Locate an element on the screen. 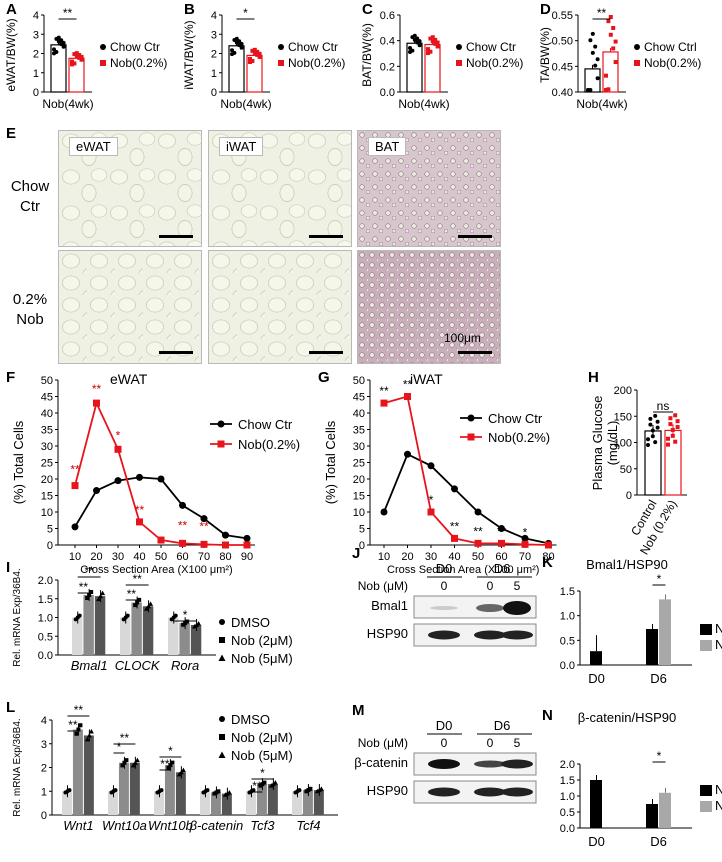 This screenshot has width=722, height=862. y-tick-label: 1 is located at coordinates (44, 792).